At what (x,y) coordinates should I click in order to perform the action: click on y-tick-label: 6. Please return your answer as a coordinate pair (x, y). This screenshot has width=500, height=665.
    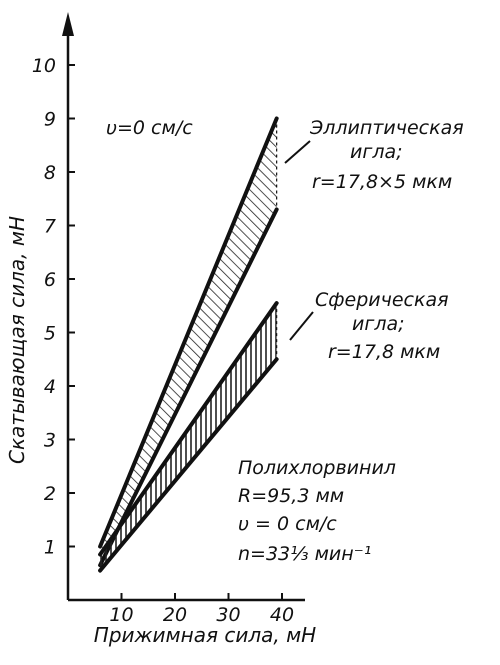
    Looking at the image, I should click on (50, 280).